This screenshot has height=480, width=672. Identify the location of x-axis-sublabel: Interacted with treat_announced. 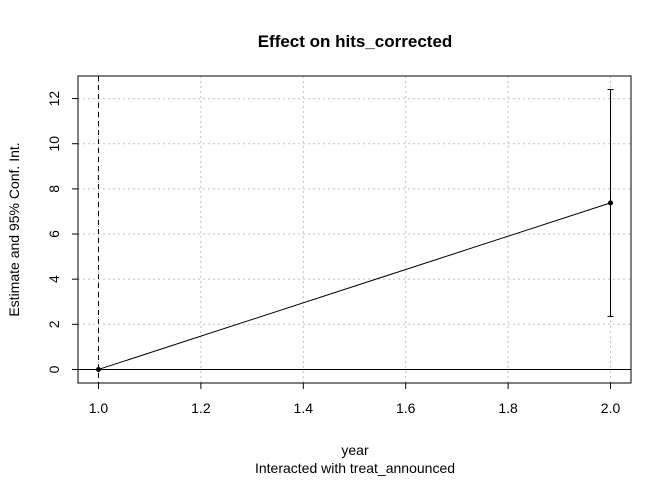
(355, 468).